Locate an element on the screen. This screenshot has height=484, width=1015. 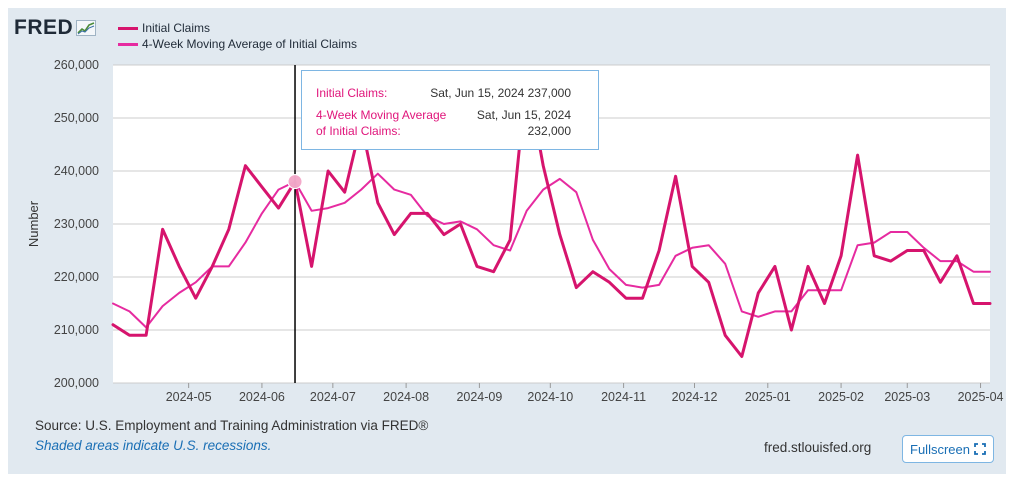
x-tick-label: 2024-08 is located at coordinates (406, 397).